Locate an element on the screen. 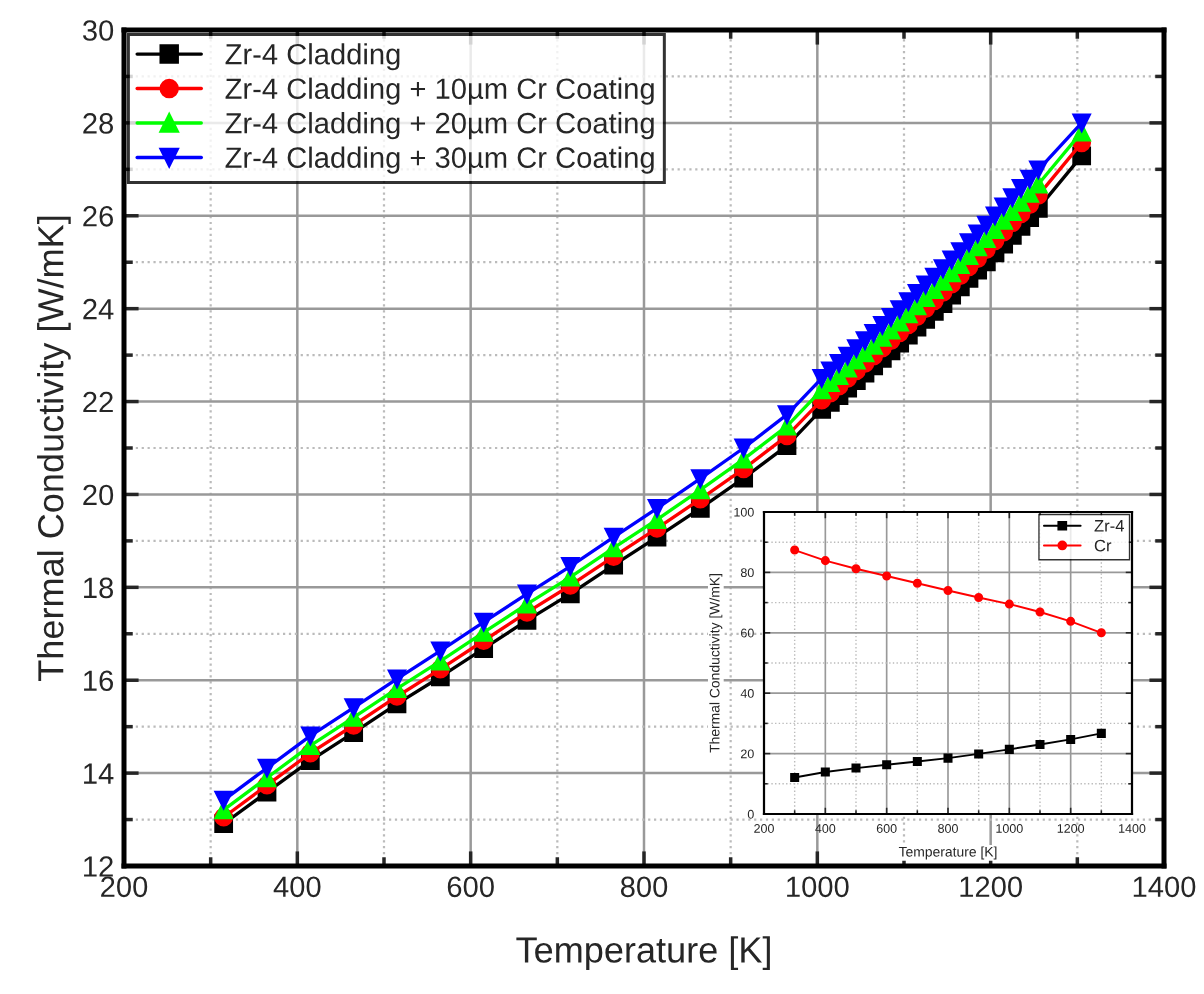 The width and height of the screenshot is (1204, 994). y-tick-label: 26 is located at coordinates (98, 216).